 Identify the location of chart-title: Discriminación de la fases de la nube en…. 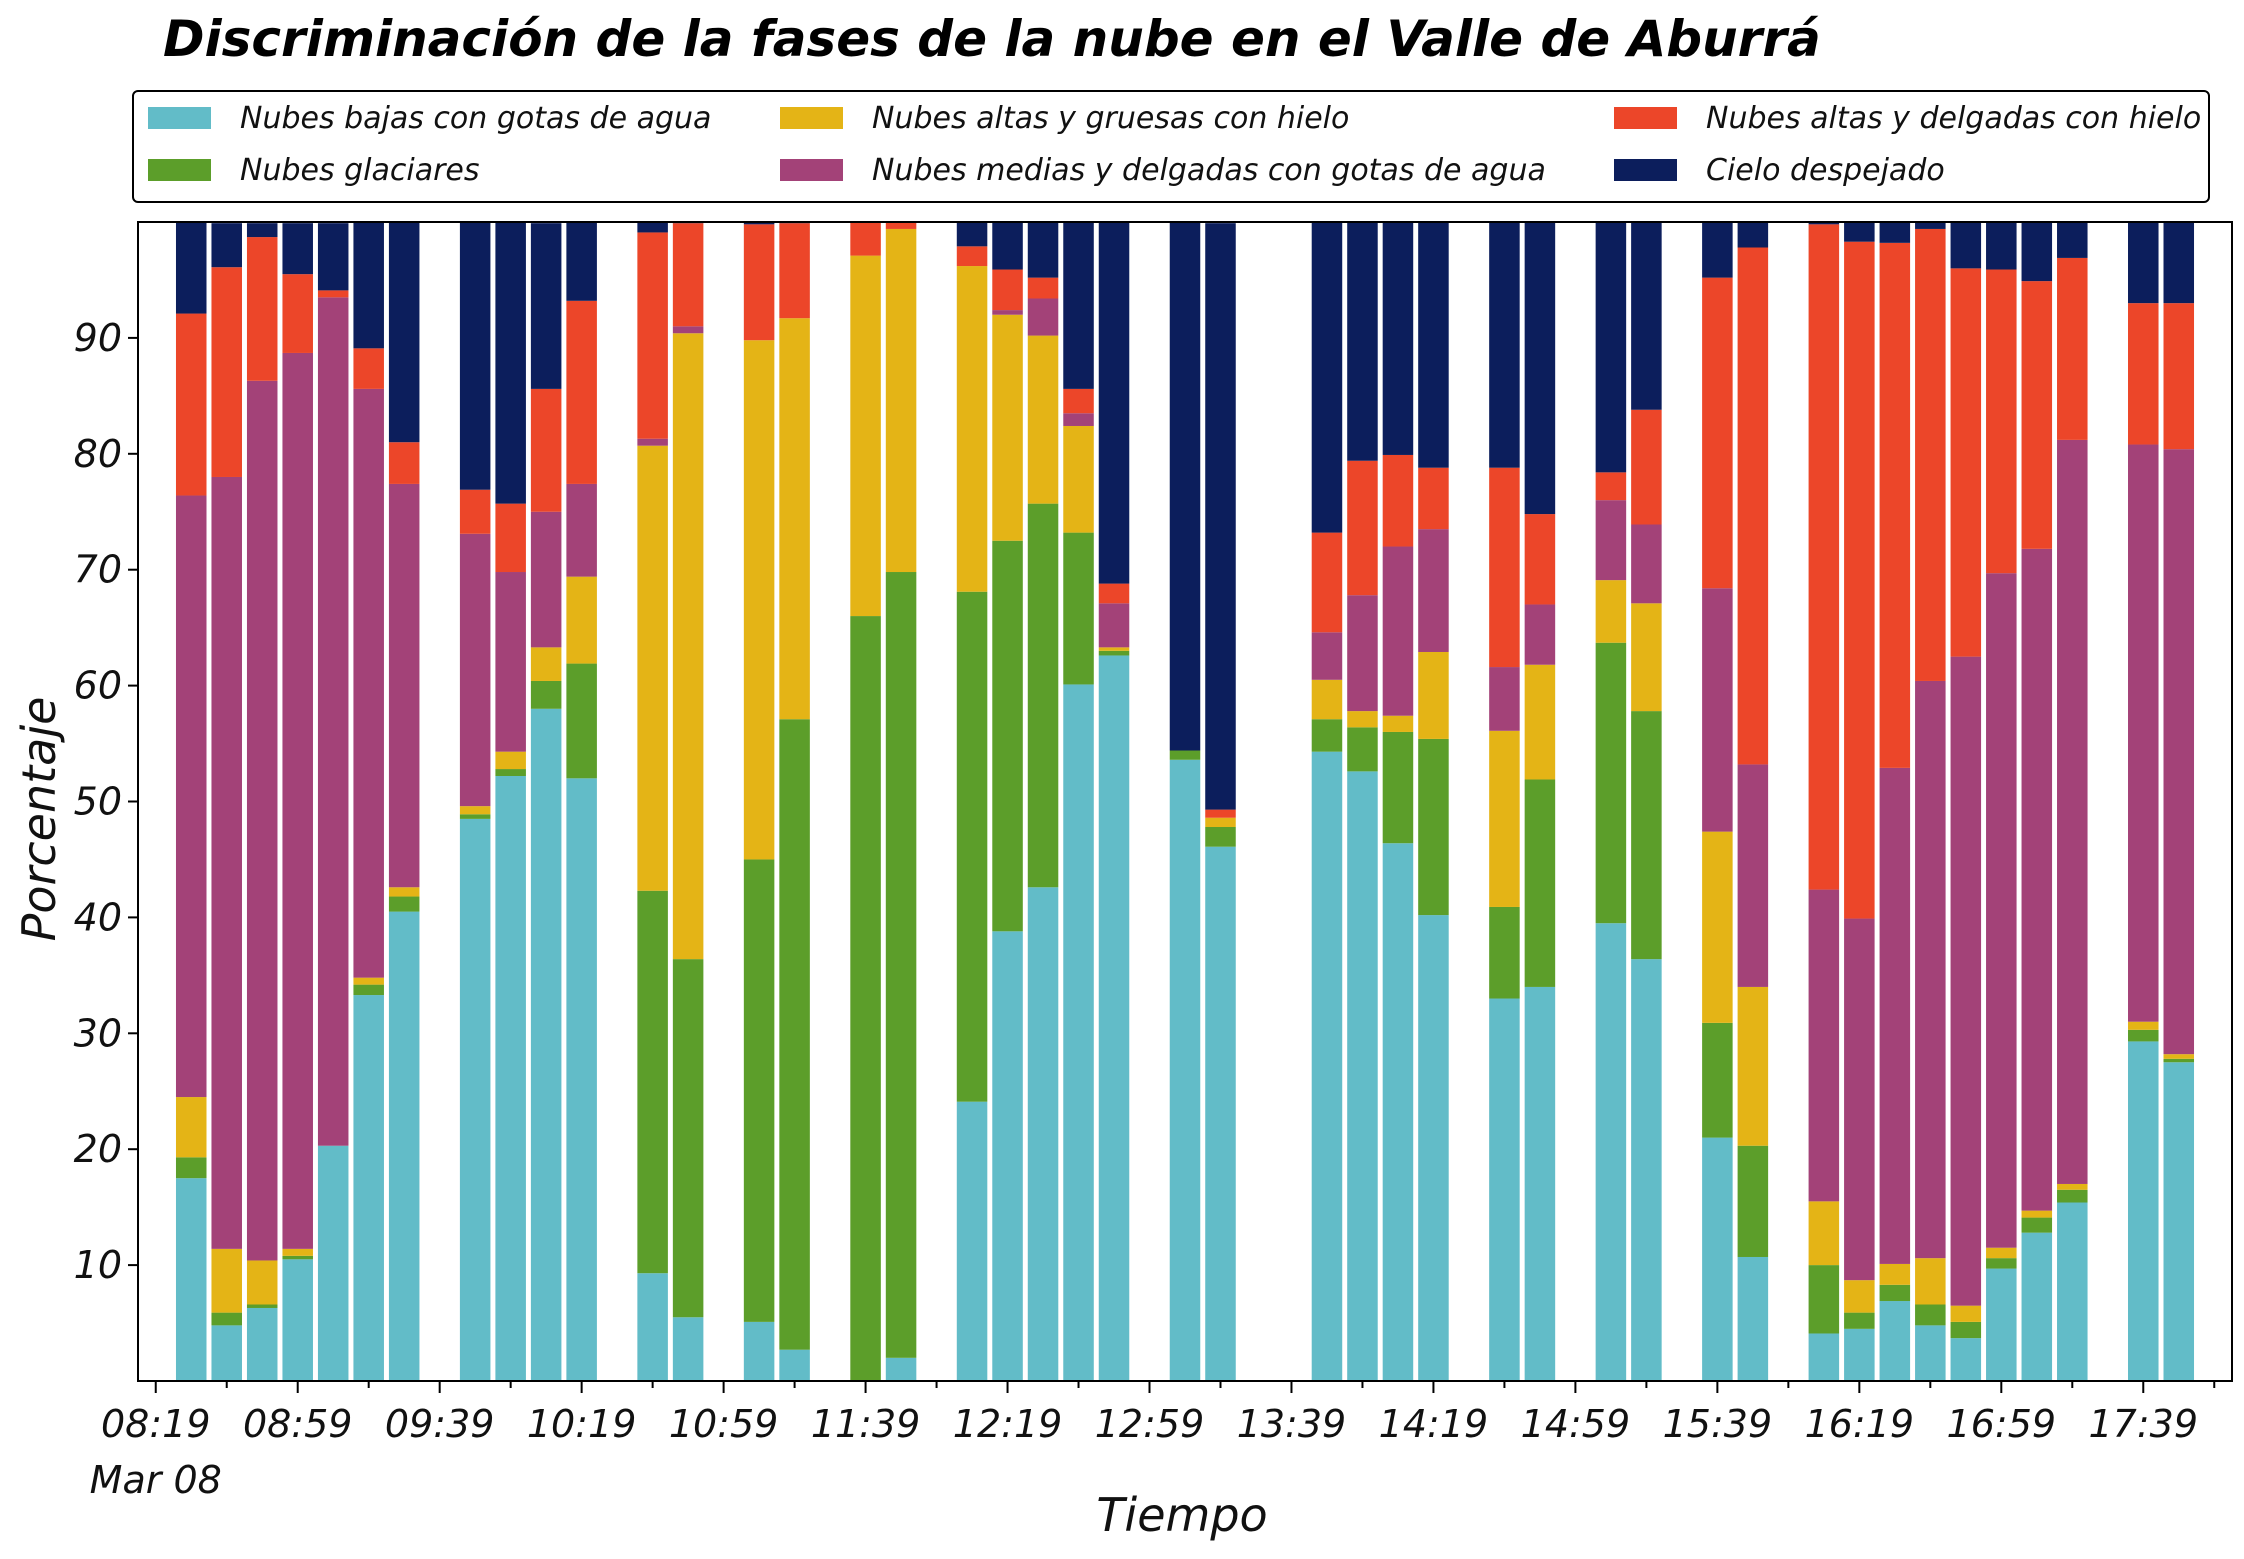
(992, 39).